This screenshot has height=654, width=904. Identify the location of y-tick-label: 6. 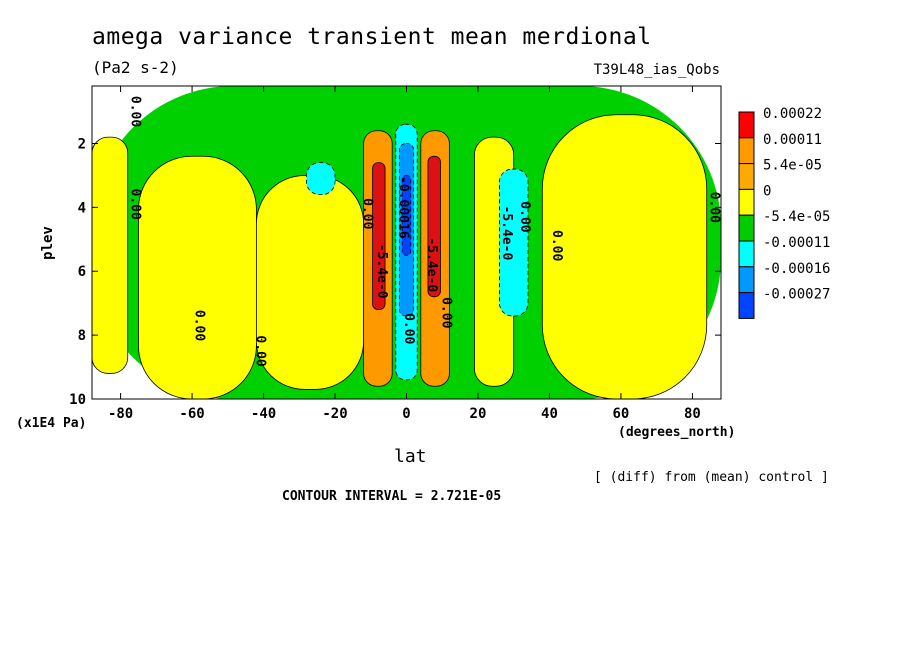
(82, 272).